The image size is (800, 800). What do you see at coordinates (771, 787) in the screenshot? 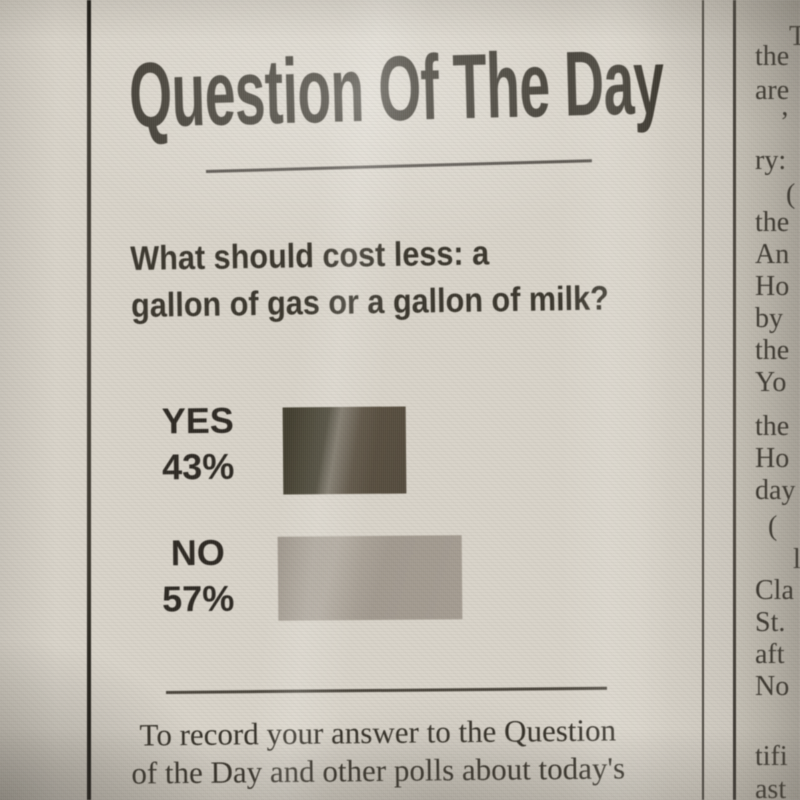
I see `column-text-fragment: ast` at bounding box center [771, 787].